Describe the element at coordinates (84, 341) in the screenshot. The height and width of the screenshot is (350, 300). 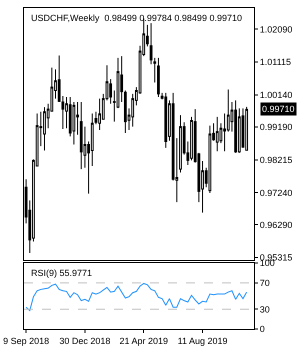
I see `x-tick-label: 30 Dec 2018` at that location.